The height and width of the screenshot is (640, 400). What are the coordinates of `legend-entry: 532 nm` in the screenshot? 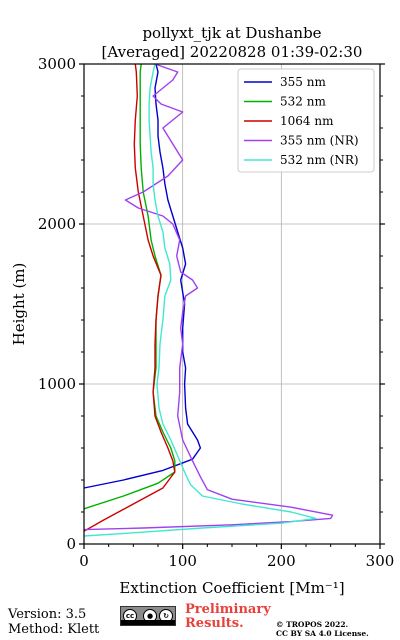 It's located at (303, 102).